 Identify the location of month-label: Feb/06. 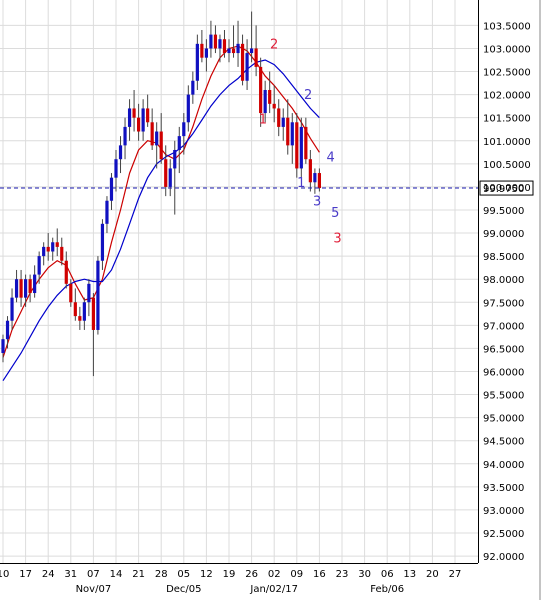
(387, 589).